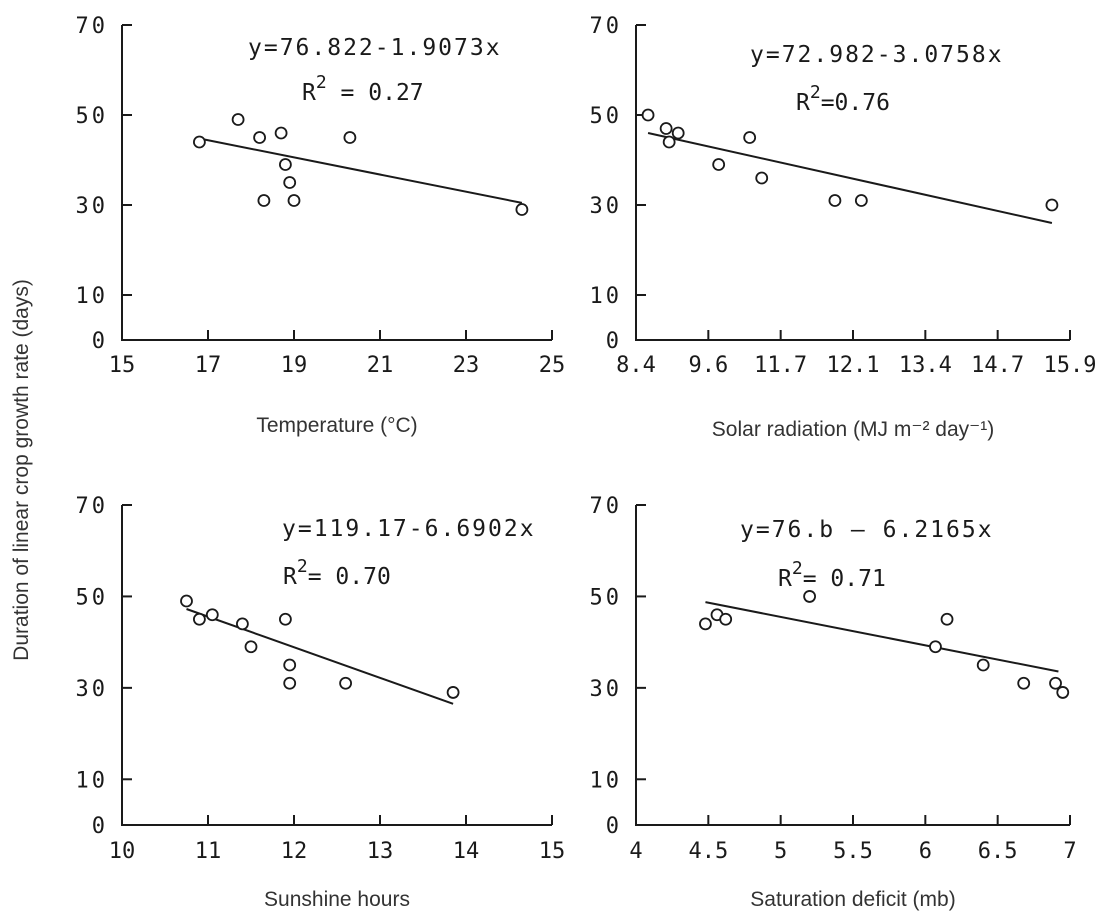 The image size is (1107, 916). What do you see at coordinates (380, 851) in the screenshot?
I see `x-tick-label: 13` at bounding box center [380, 851].